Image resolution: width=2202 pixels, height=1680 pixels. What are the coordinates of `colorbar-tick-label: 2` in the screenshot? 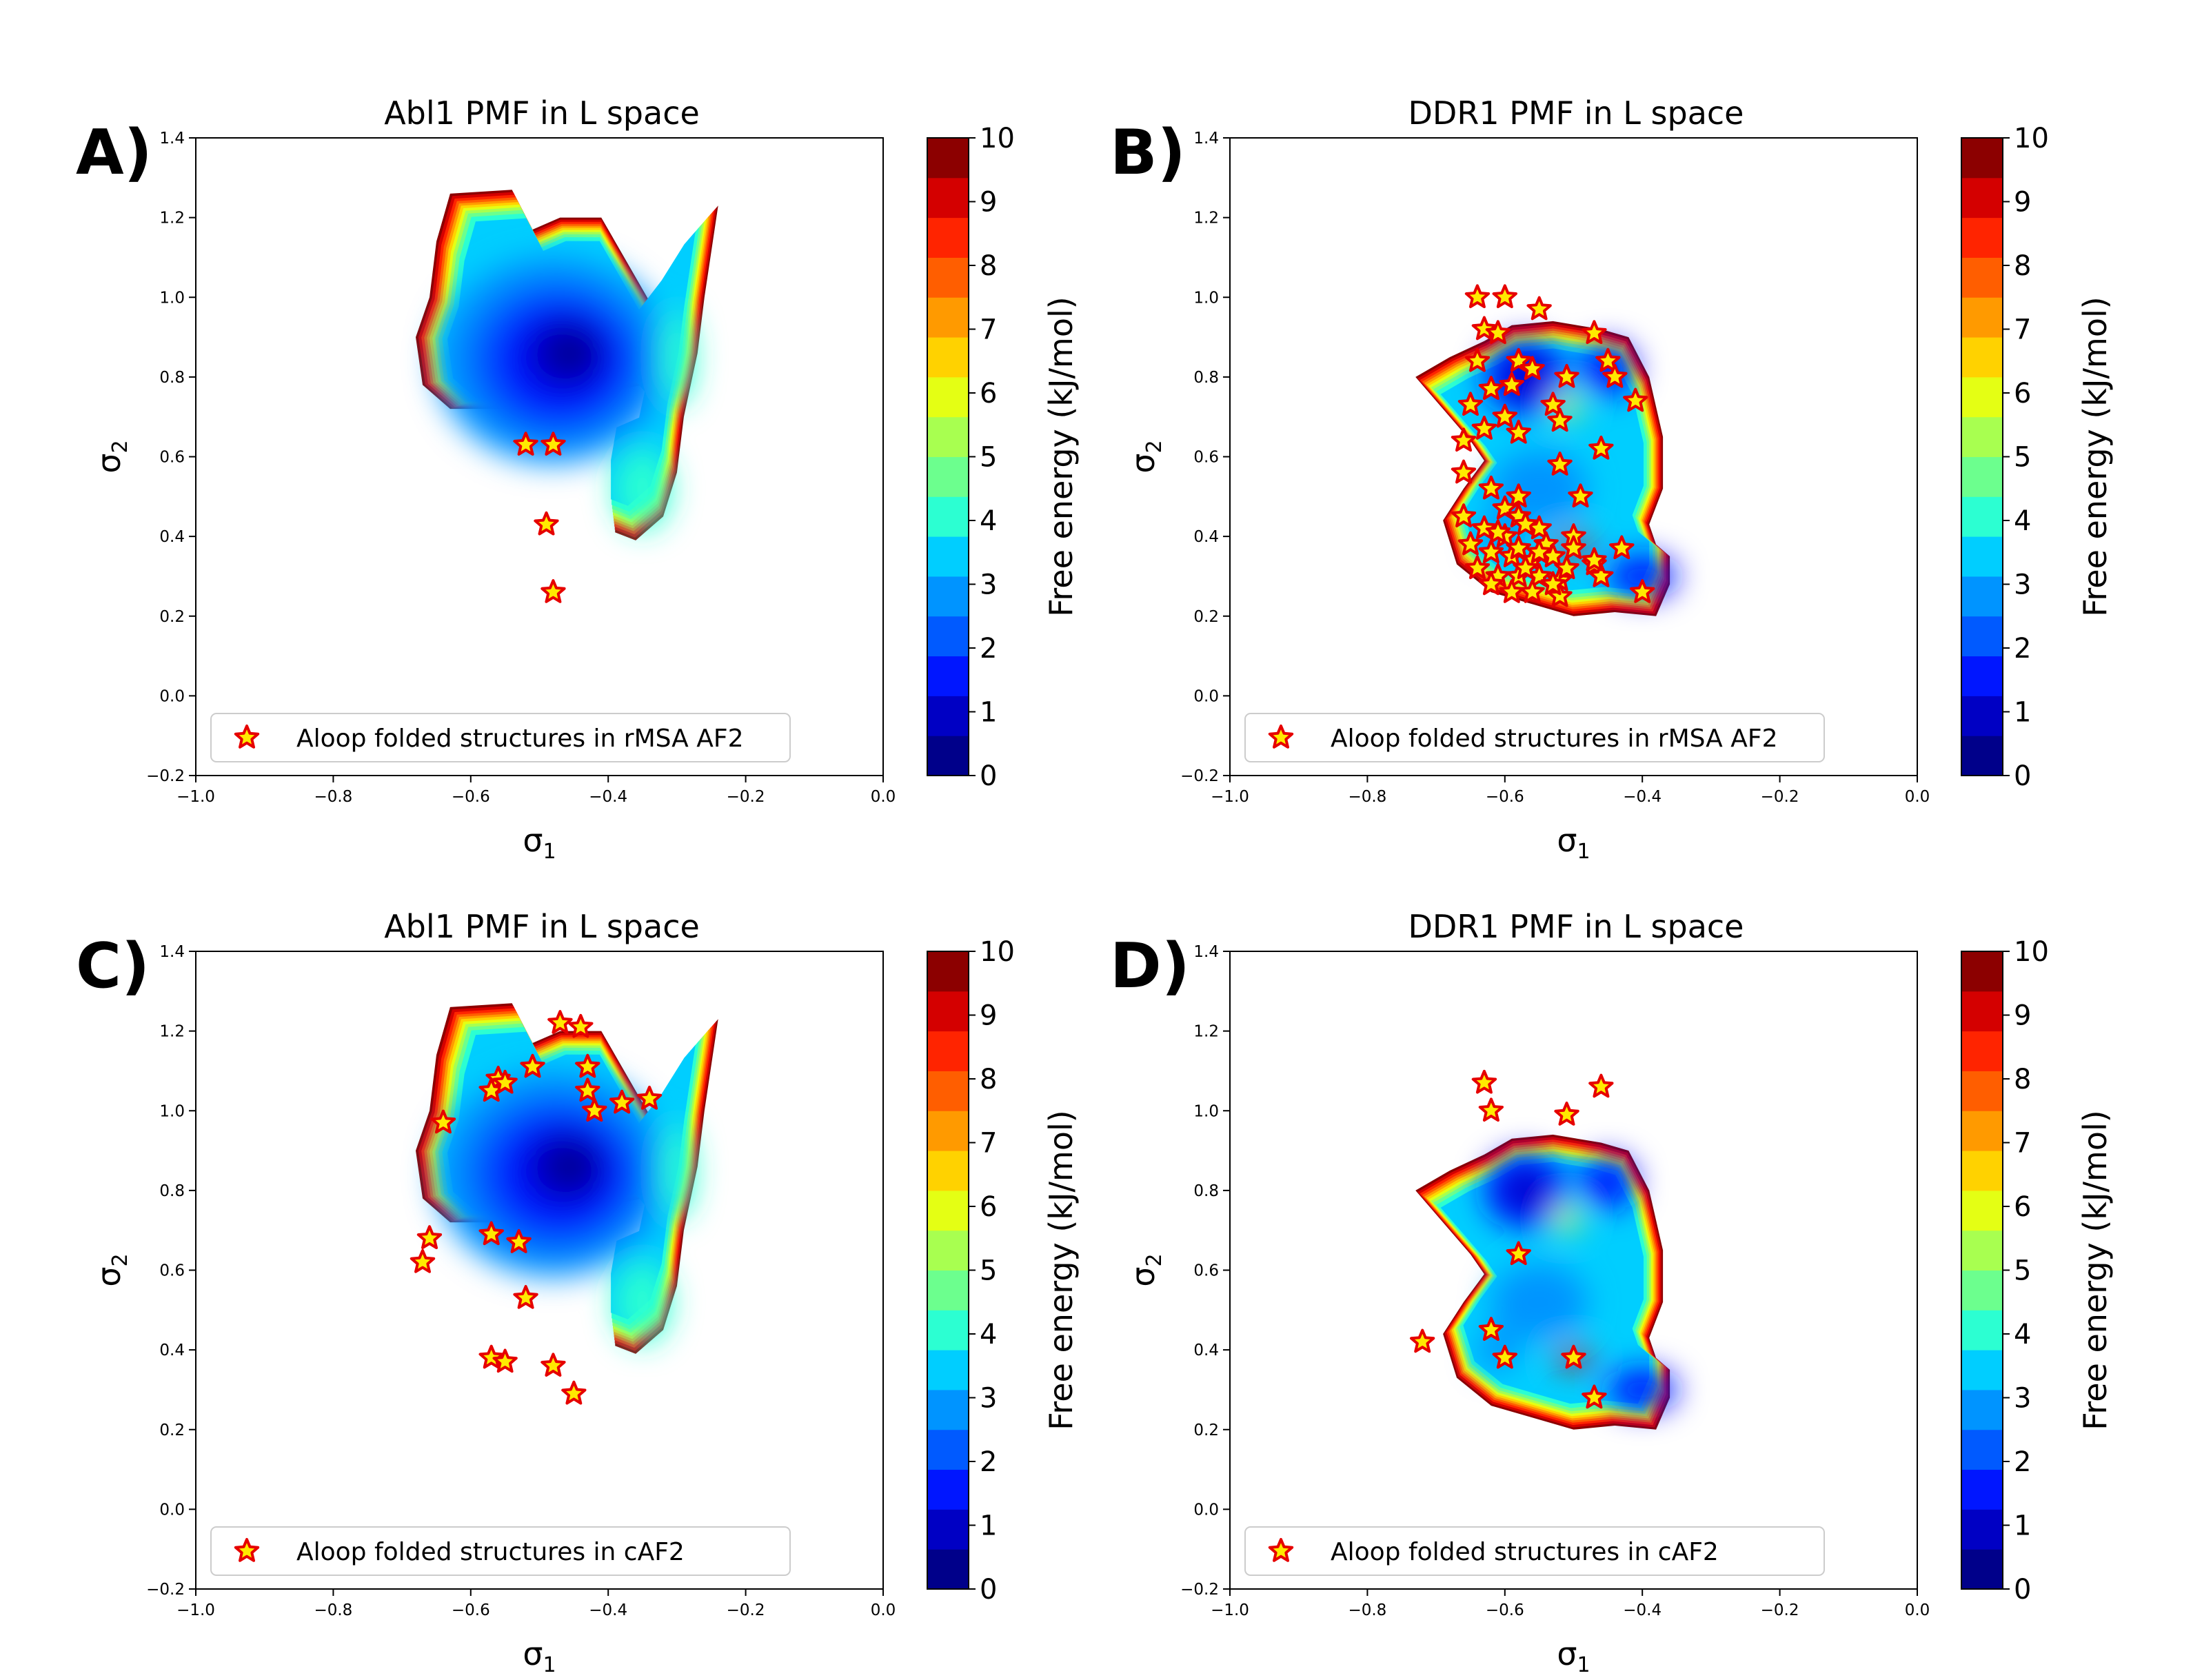 It's located at (2022, 649).